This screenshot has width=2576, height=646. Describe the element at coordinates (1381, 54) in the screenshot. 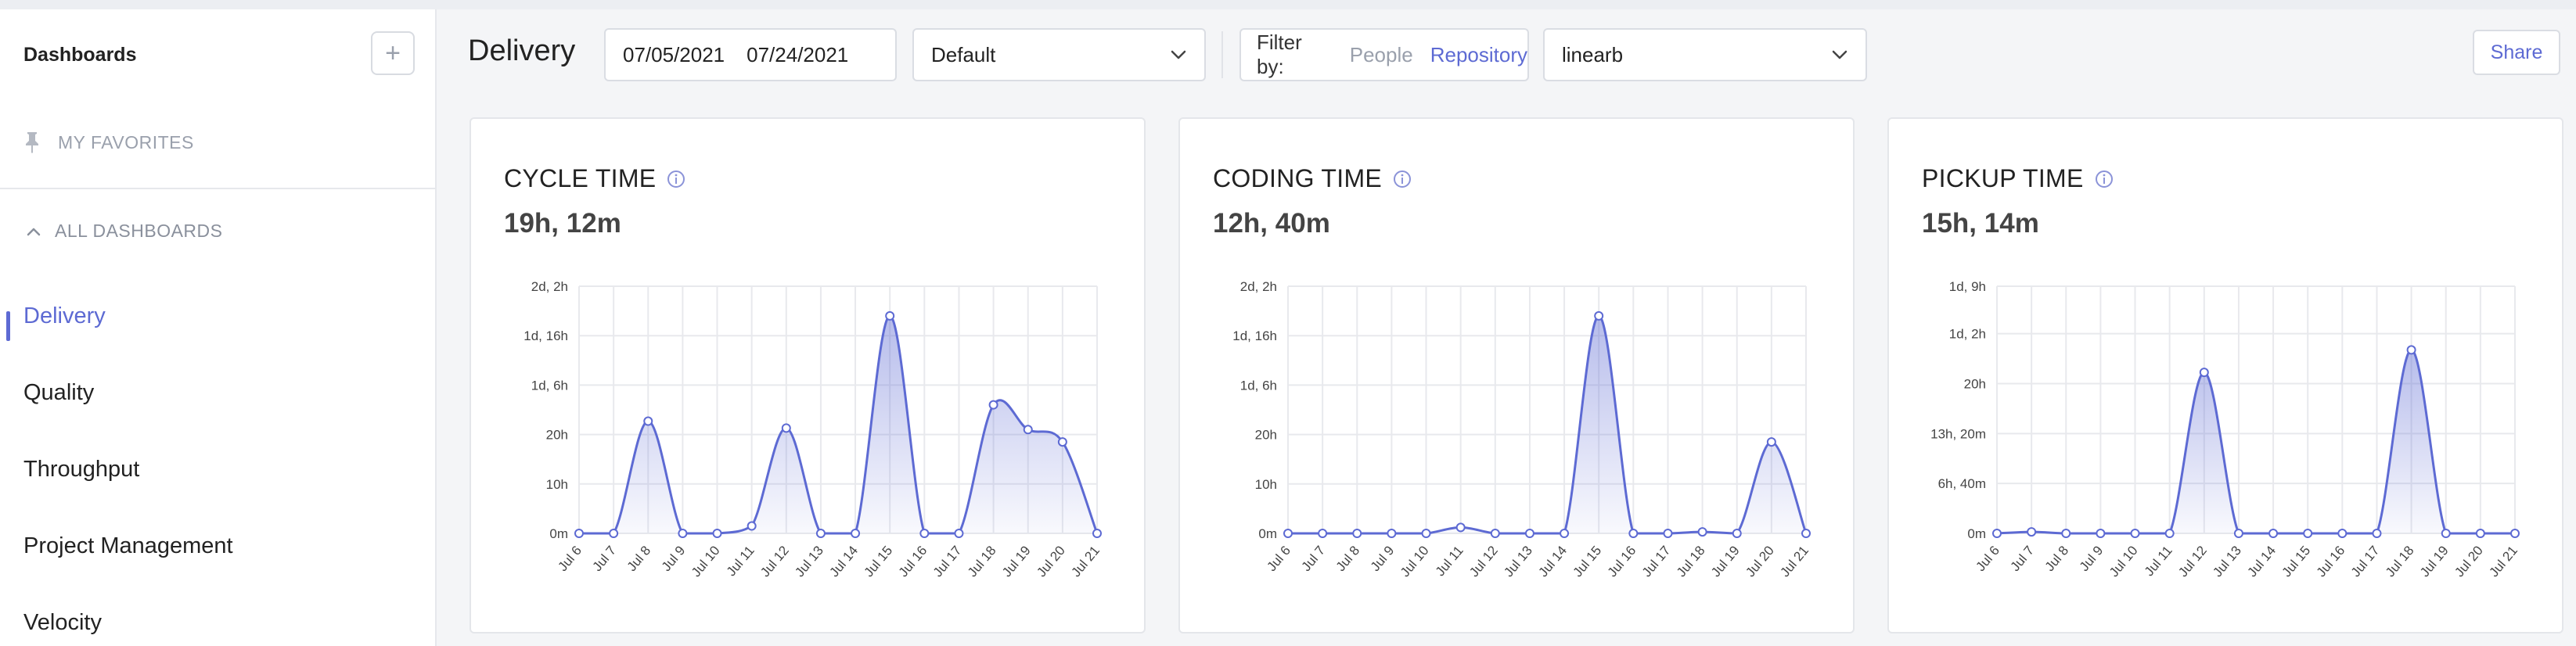

I see `filter-option-people: People` at that location.